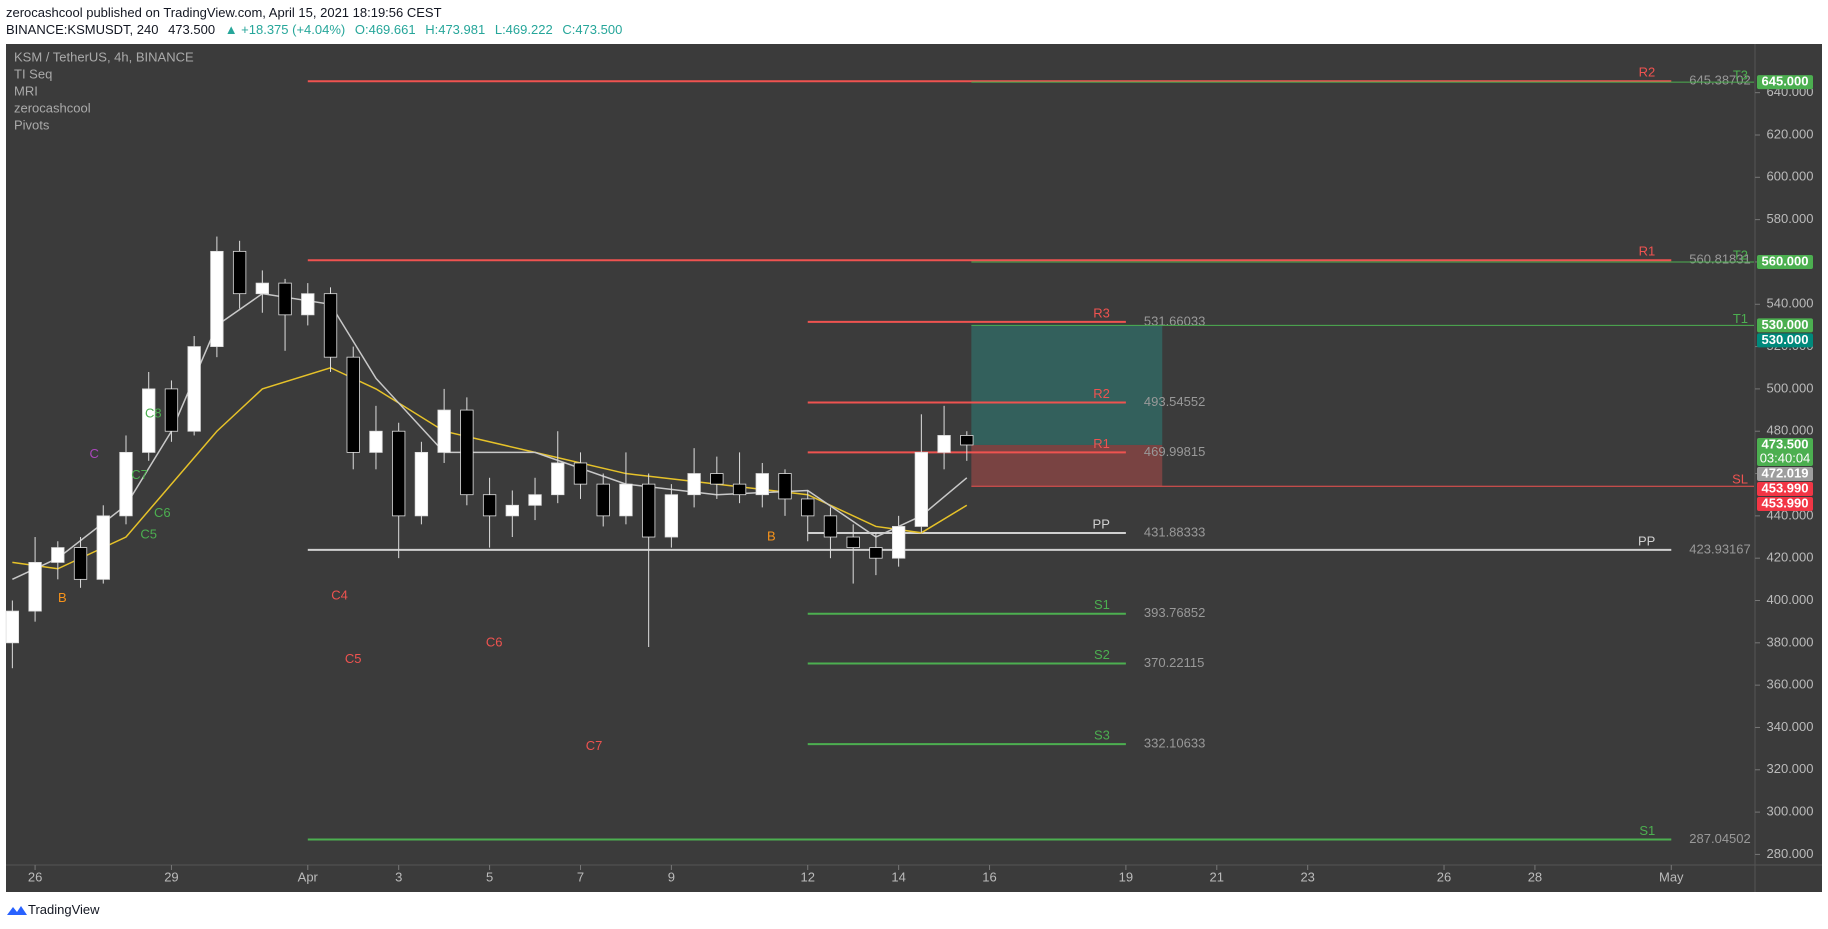 The height and width of the screenshot is (929, 1828). I want to click on price-label-text: 472.019, so click(1785, 472).